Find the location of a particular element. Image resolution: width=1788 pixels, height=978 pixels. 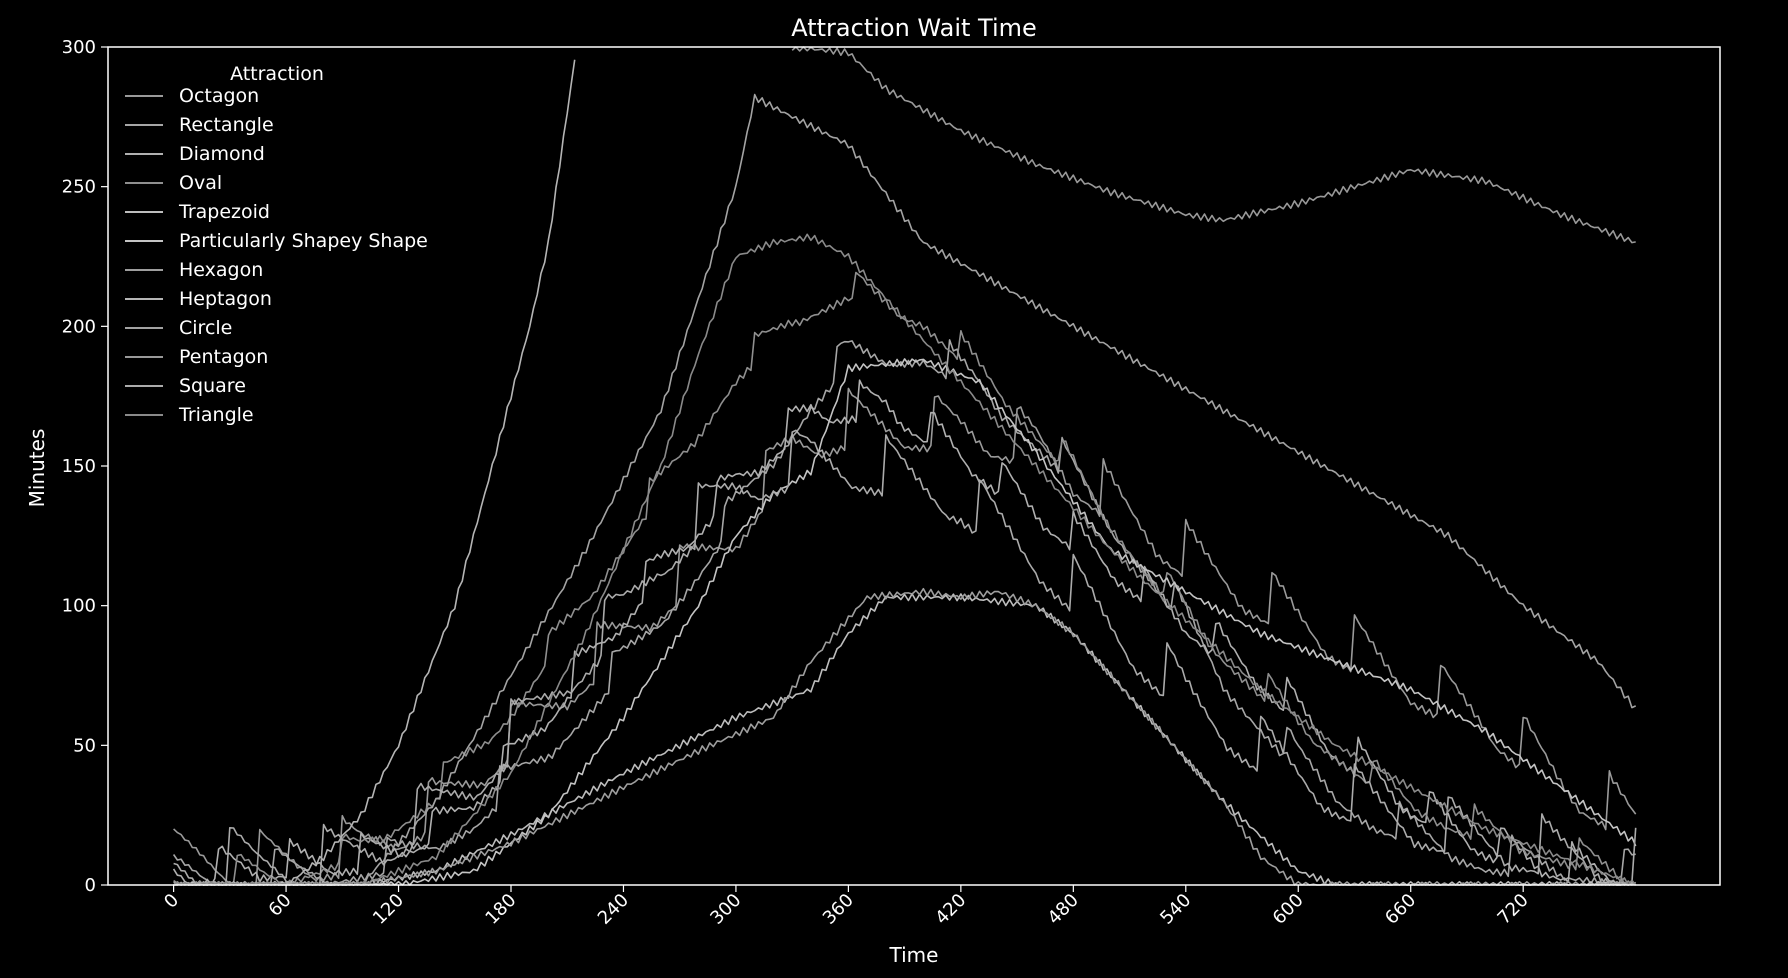

legend-label: Square is located at coordinates (212, 386).